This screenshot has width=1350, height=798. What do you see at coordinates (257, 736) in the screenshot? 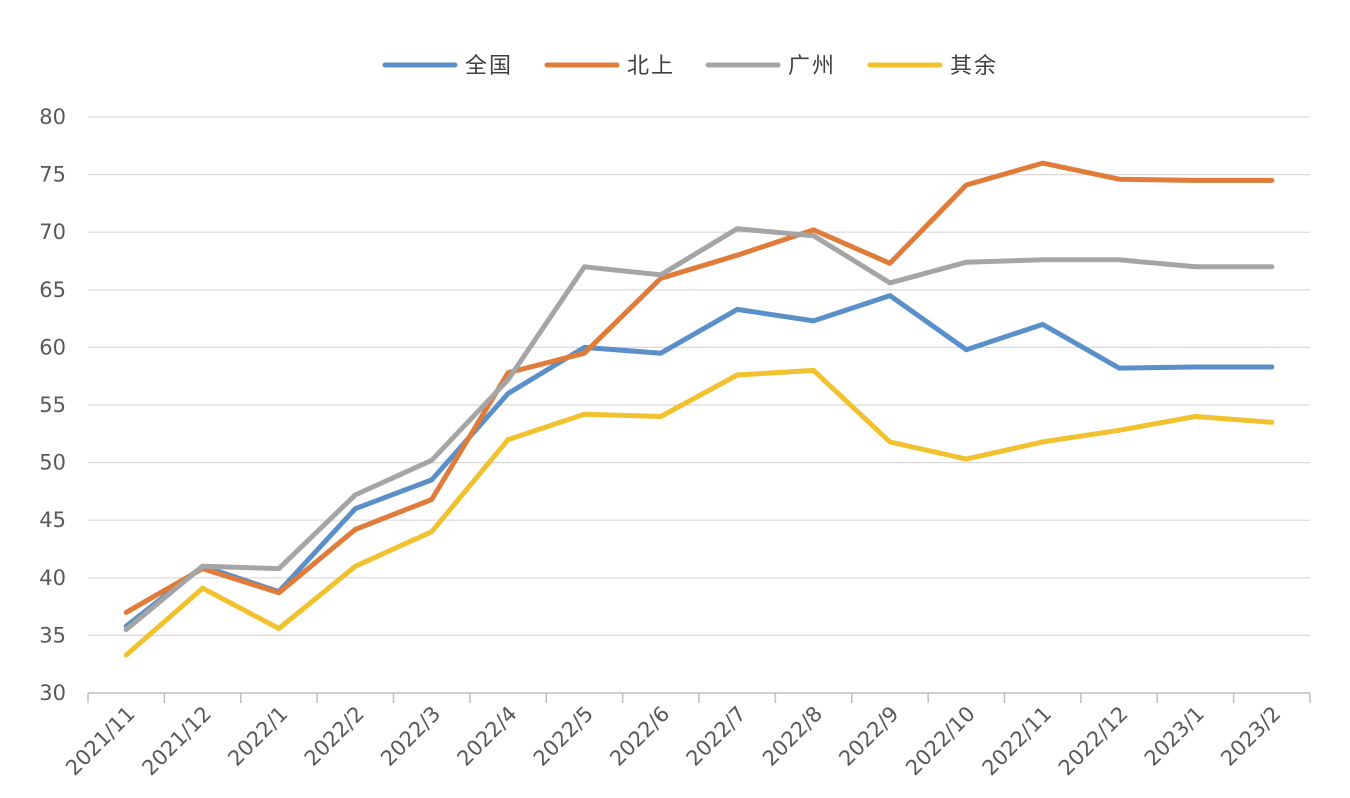
I see `x-tick-label: 2022/1` at bounding box center [257, 736].